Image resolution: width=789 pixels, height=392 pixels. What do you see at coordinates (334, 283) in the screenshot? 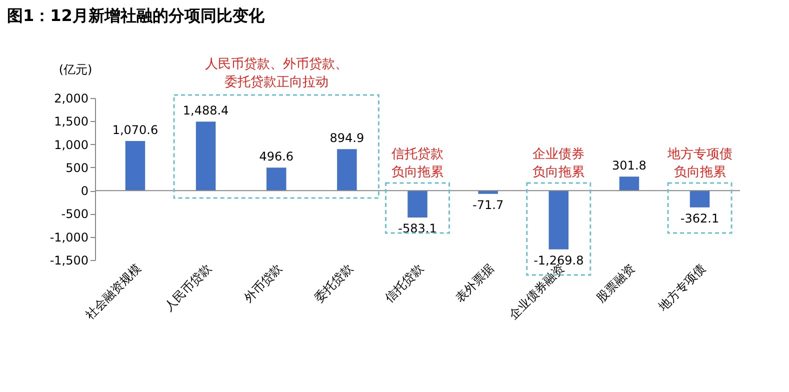
I see `x-tick-label: 委托贷款` at bounding box center [334, 283].